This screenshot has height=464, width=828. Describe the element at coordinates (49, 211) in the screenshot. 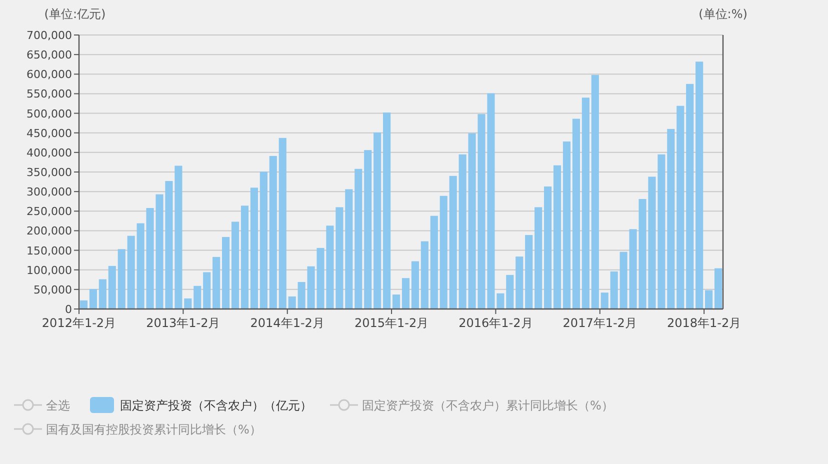

I see `y-tick-label: 250,000` at that location.